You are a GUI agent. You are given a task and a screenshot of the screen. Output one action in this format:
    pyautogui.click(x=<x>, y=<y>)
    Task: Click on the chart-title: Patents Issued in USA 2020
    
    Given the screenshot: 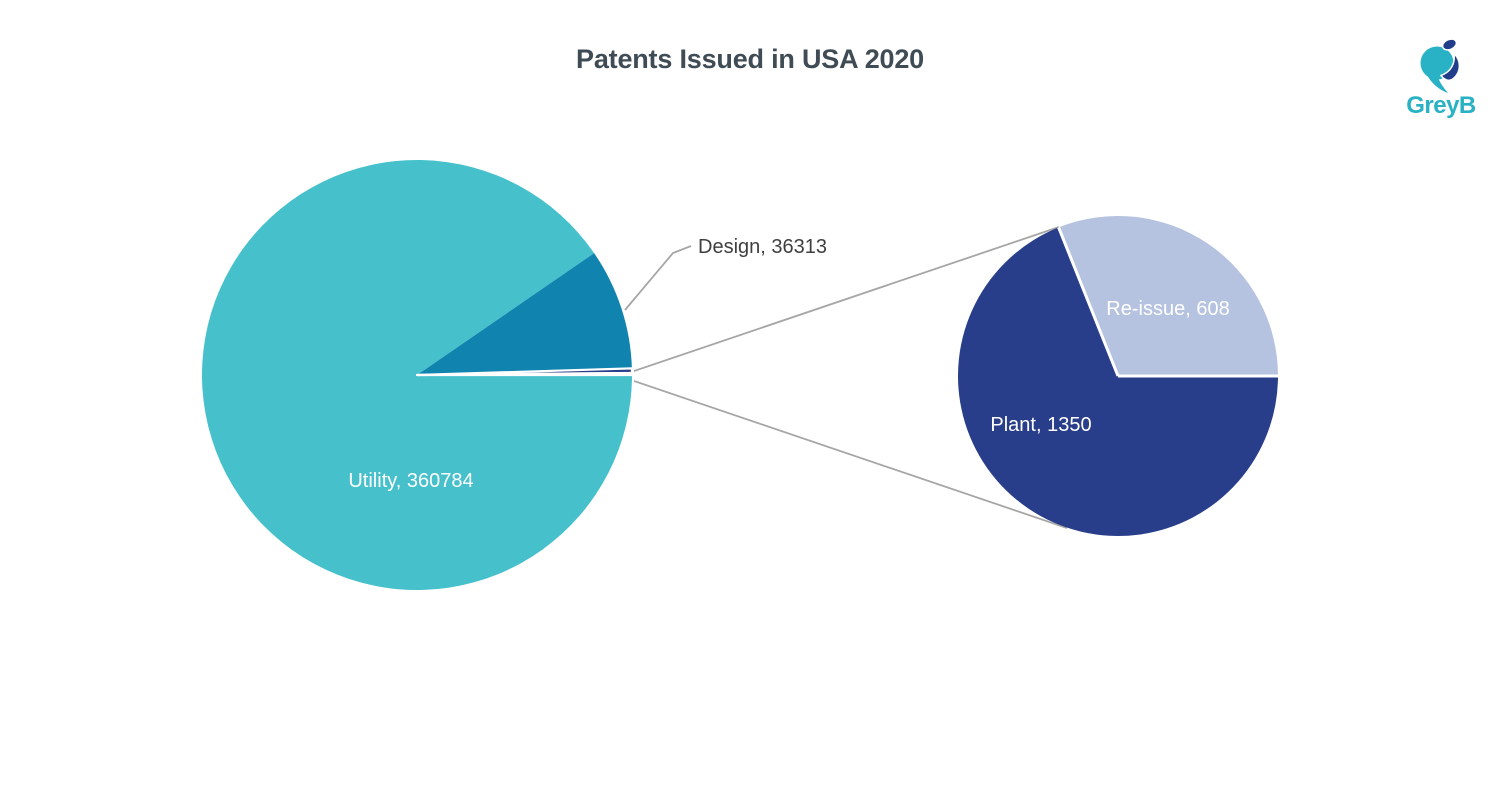 What is the action you would take?
    pyautogui.click(x=750, y=59)
    